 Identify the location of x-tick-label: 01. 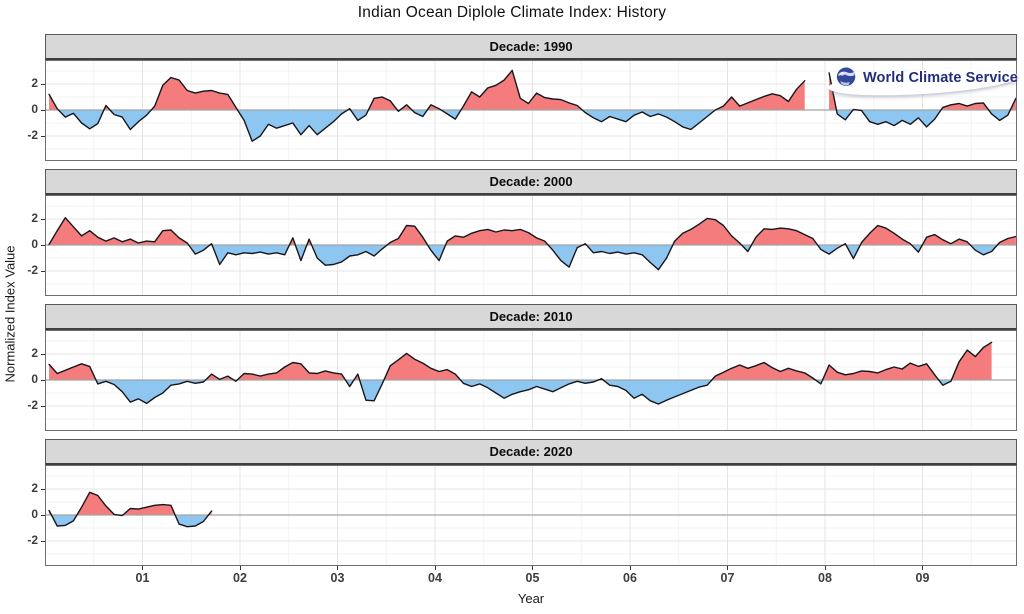
(142, 578).